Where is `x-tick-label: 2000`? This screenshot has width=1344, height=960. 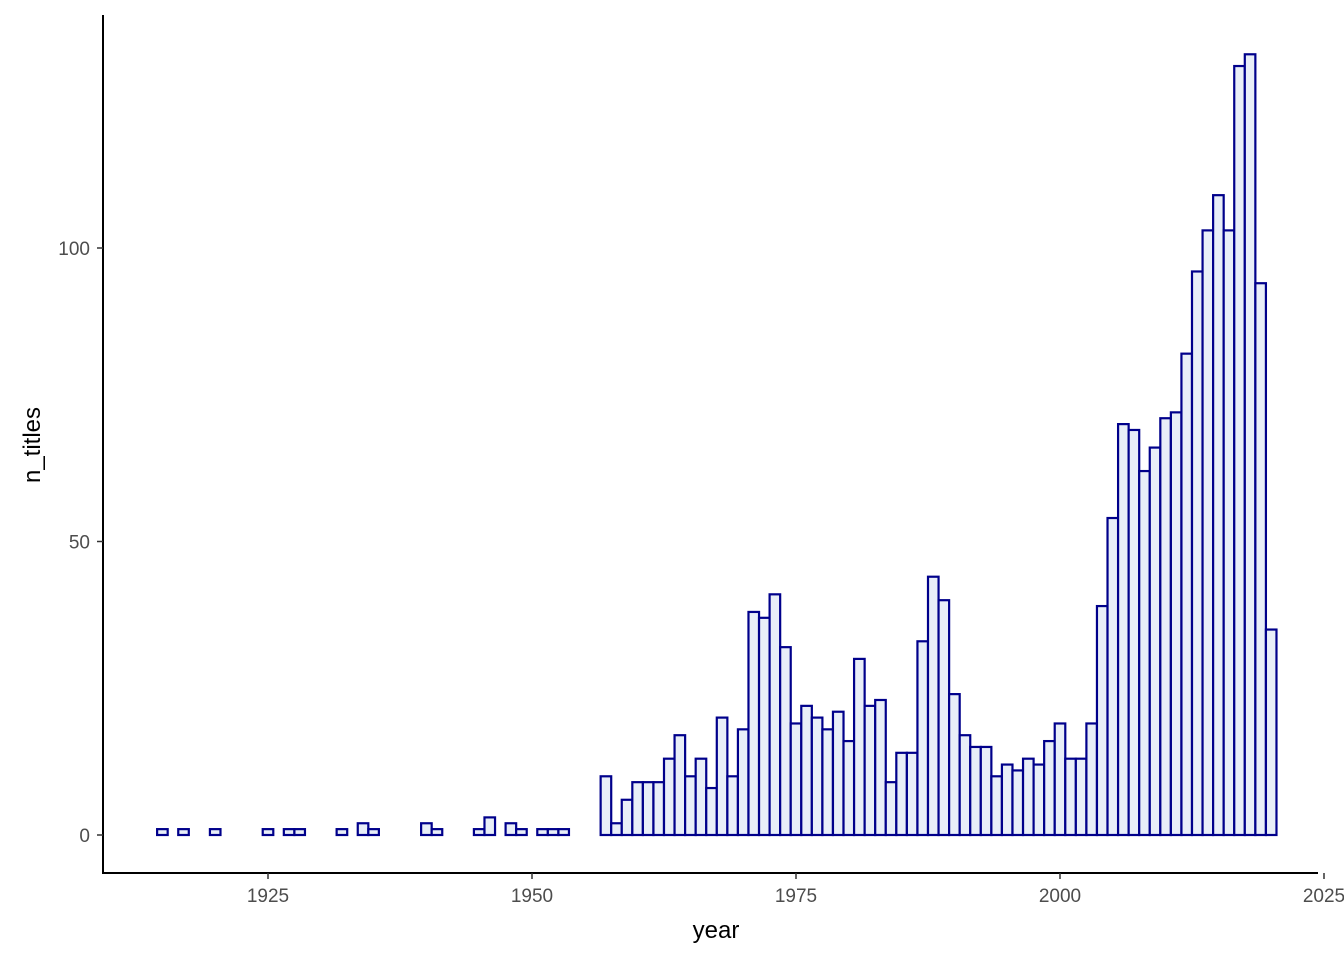
x-tick-label: 2000 is located at coordinates (1060, 896).